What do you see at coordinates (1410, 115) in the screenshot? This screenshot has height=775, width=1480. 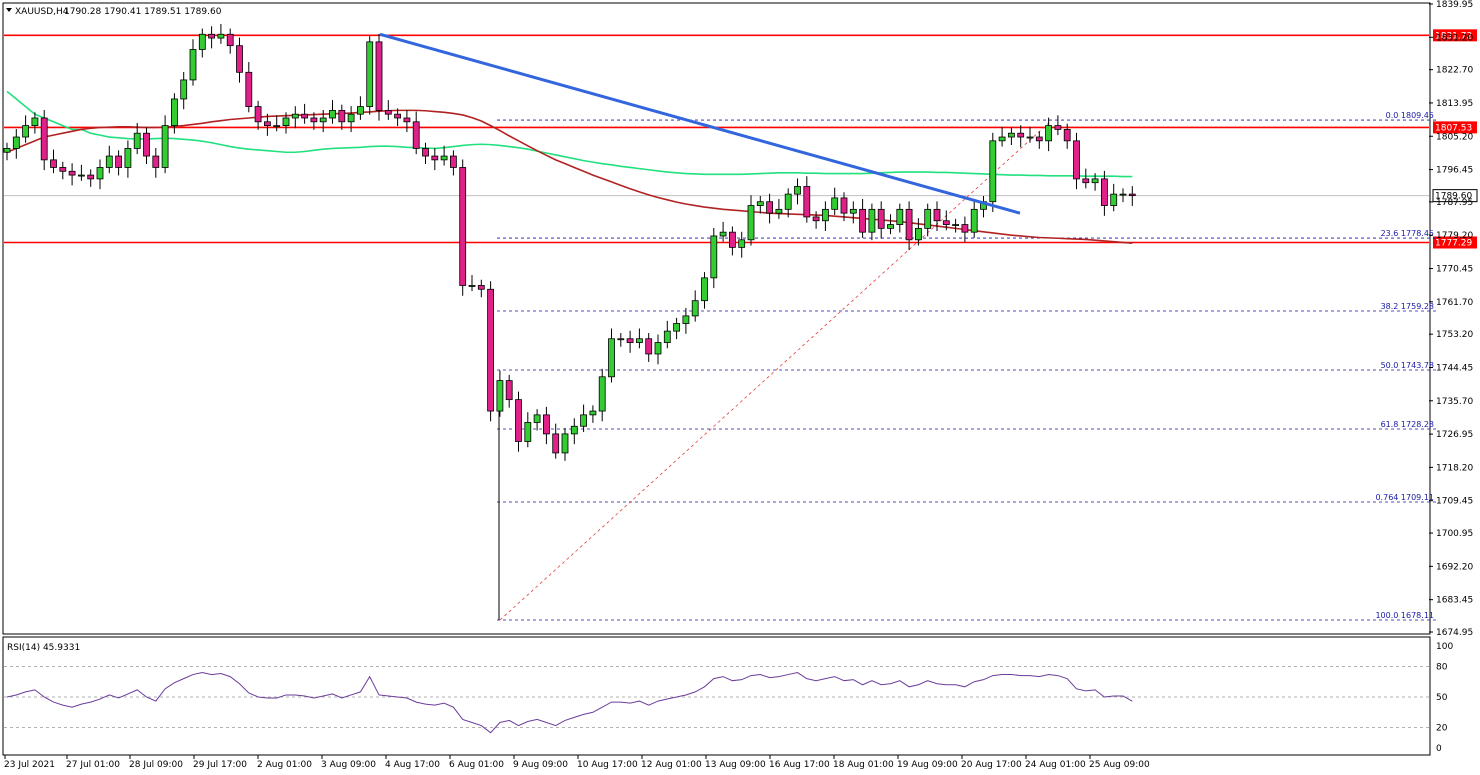 I see `fib-level-label: 0.0 1809.45` at bounding box center [1410, 115].